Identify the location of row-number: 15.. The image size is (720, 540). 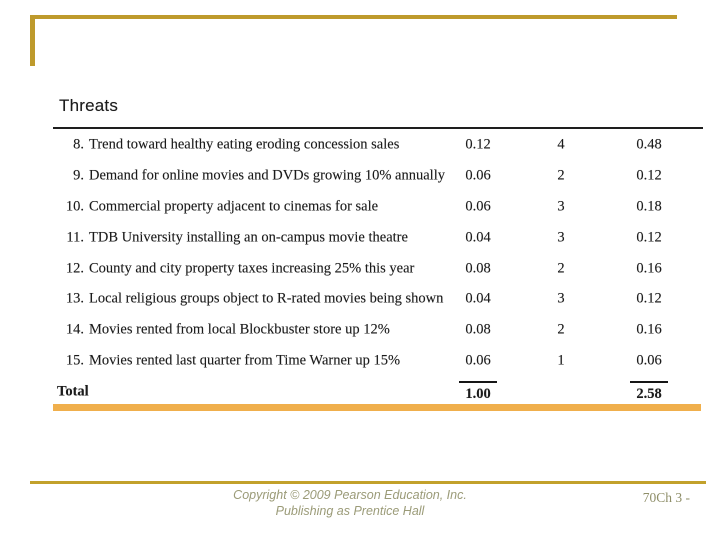
(74, 360).